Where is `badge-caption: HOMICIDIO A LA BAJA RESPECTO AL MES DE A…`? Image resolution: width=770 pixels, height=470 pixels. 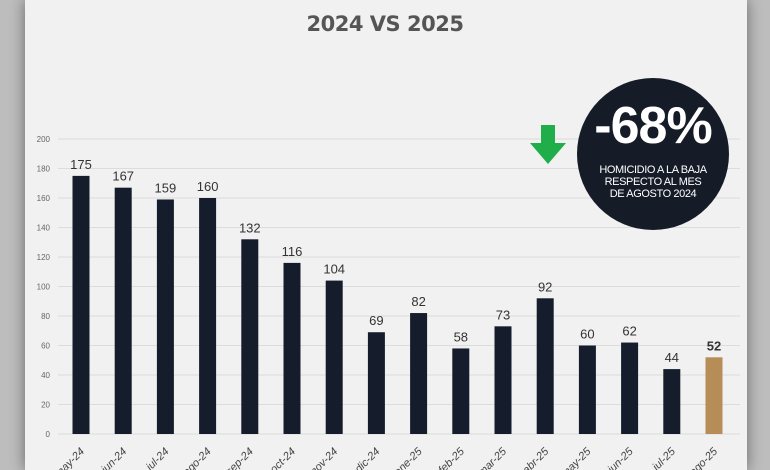 badge-caption: HOMICIDIO A LA BAJA RESPECTO AL MES DE A… is located at coordinates (653, 182).